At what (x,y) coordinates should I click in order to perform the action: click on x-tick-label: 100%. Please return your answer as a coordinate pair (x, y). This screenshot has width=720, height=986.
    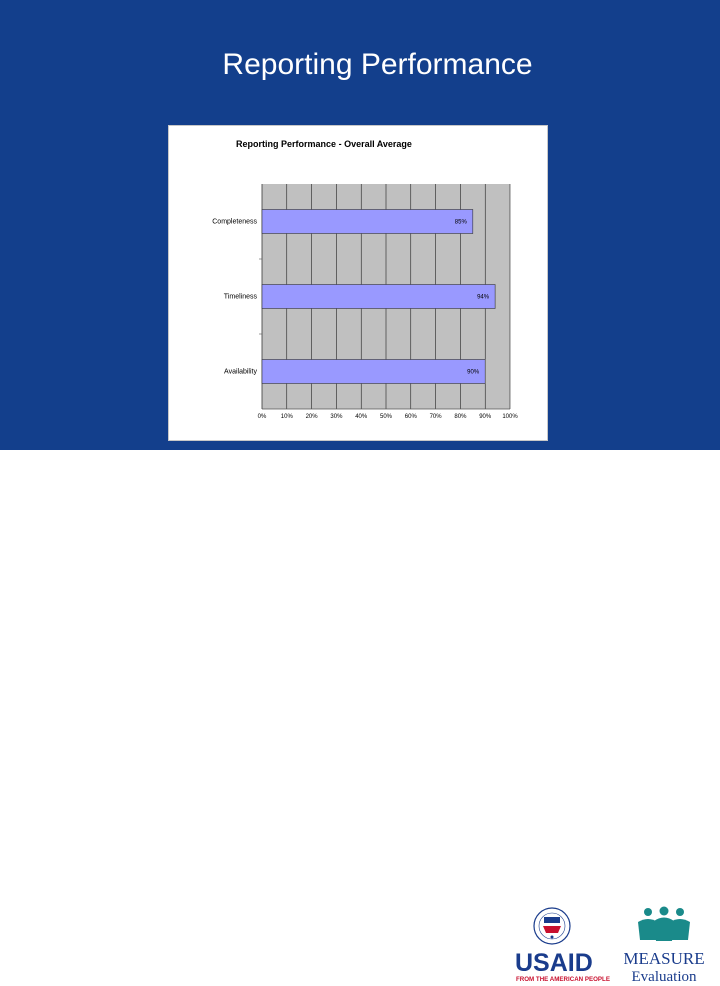
    Looking at the image, I should click on (510, 417).